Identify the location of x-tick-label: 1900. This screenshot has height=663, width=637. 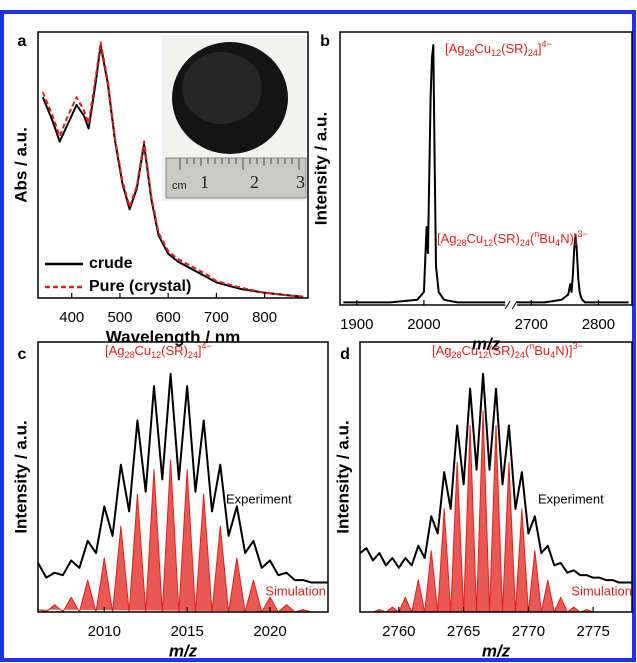
(356, 324).